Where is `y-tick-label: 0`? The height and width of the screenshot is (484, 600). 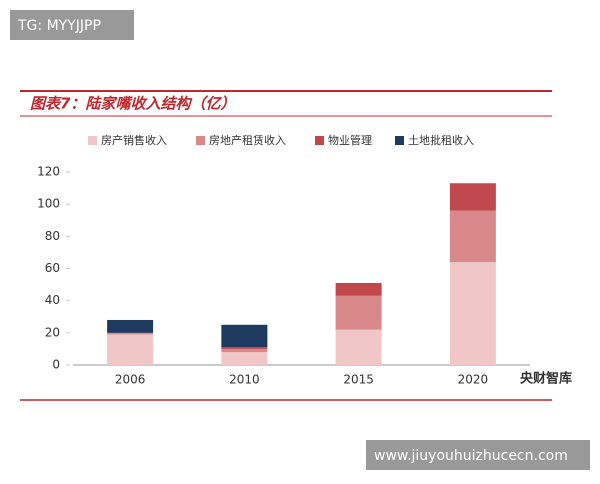 y-tick-label: 0 is located at coordinates (56, 365).